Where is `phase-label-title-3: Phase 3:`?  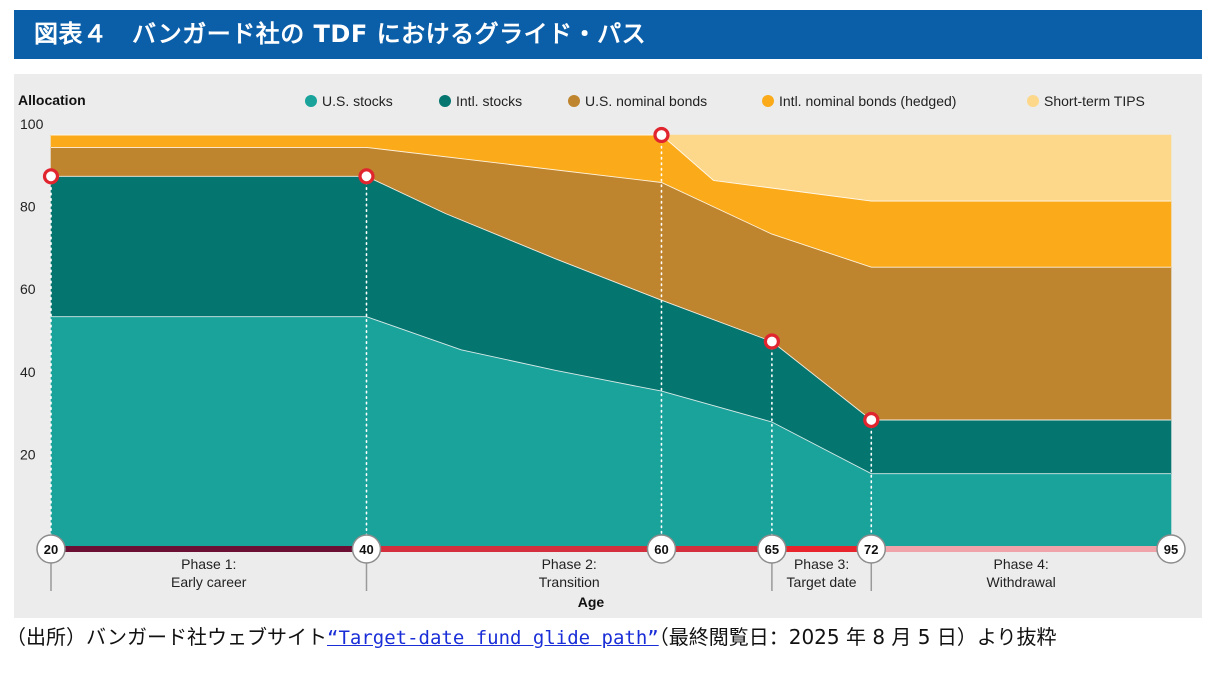
phase-label-title-3: Phase 3: is located at coordinates (821, 564).